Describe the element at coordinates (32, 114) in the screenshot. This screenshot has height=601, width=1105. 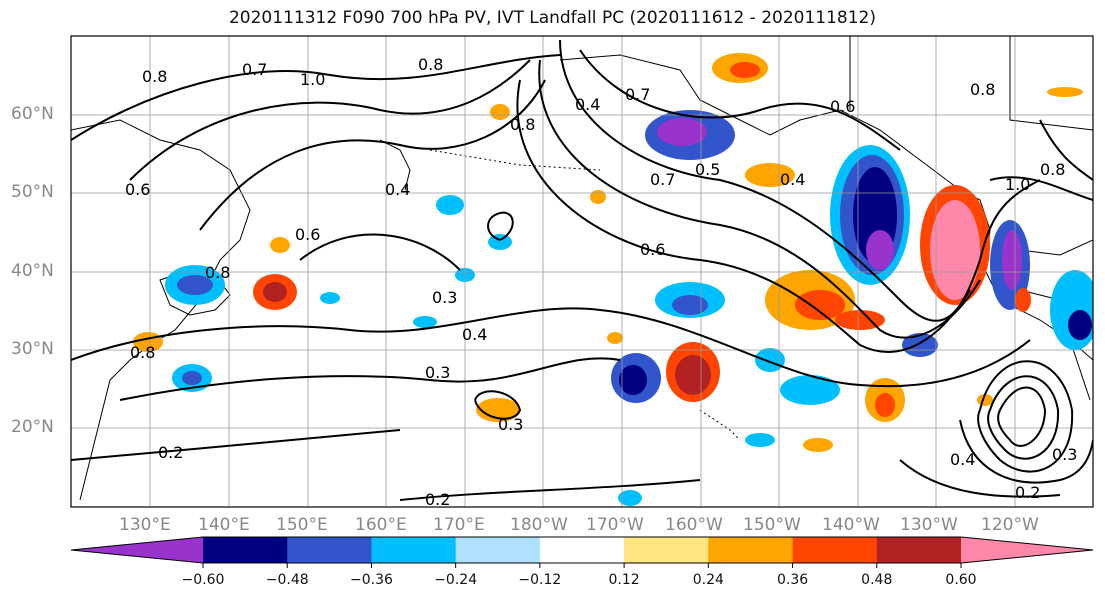
I see `lat-label: 60°N` at that location.